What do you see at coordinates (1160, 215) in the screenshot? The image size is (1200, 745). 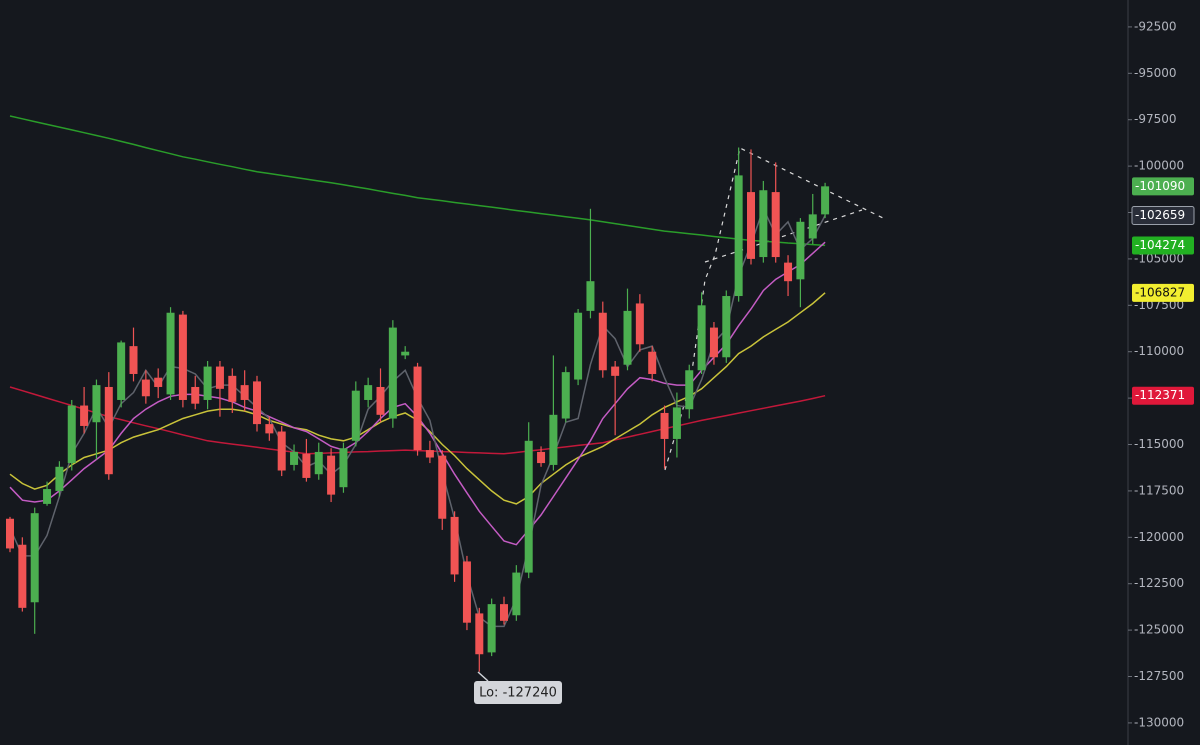 I see `price-tag-label: -102659` at bounding box center [1160, 215].